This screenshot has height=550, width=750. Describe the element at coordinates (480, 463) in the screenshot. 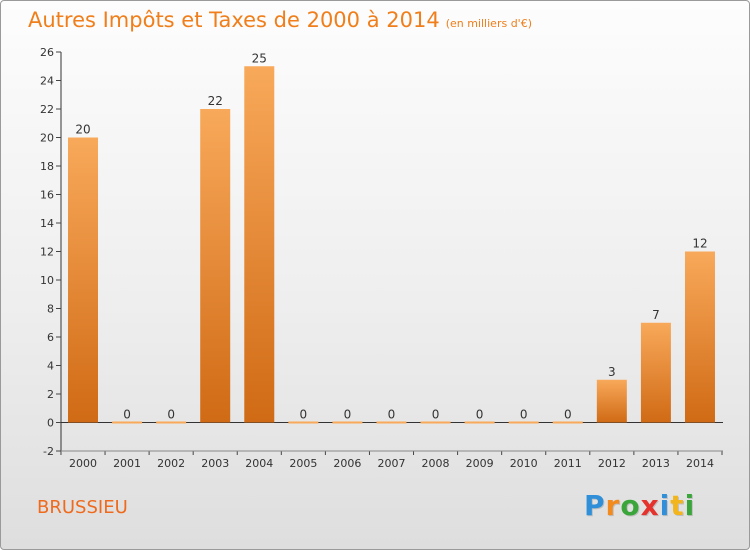

I see `x-tick-label: 2009` at that location.